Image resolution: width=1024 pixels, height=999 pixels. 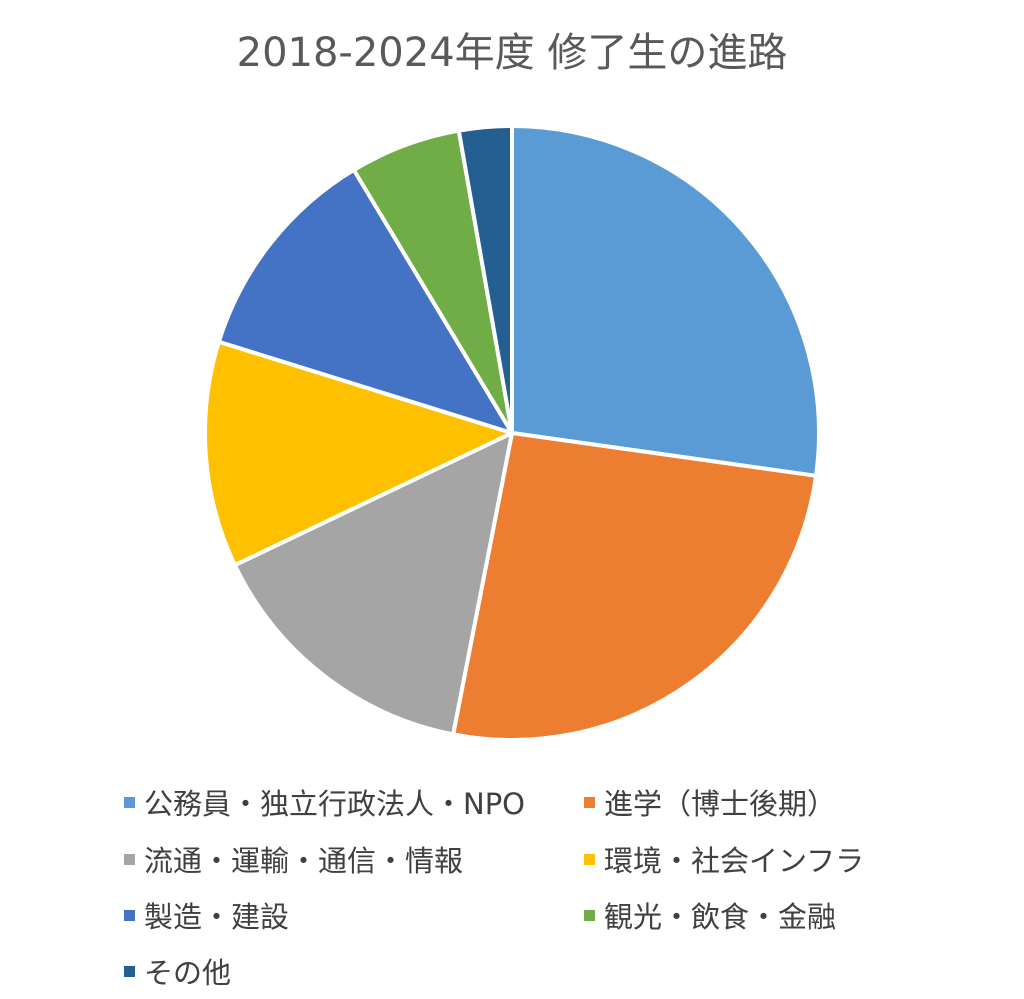 What do you see at coordinates (216, 917) in the screenshot?
I see `legend-label: 製造・建設` at bounding box center [216, 917].